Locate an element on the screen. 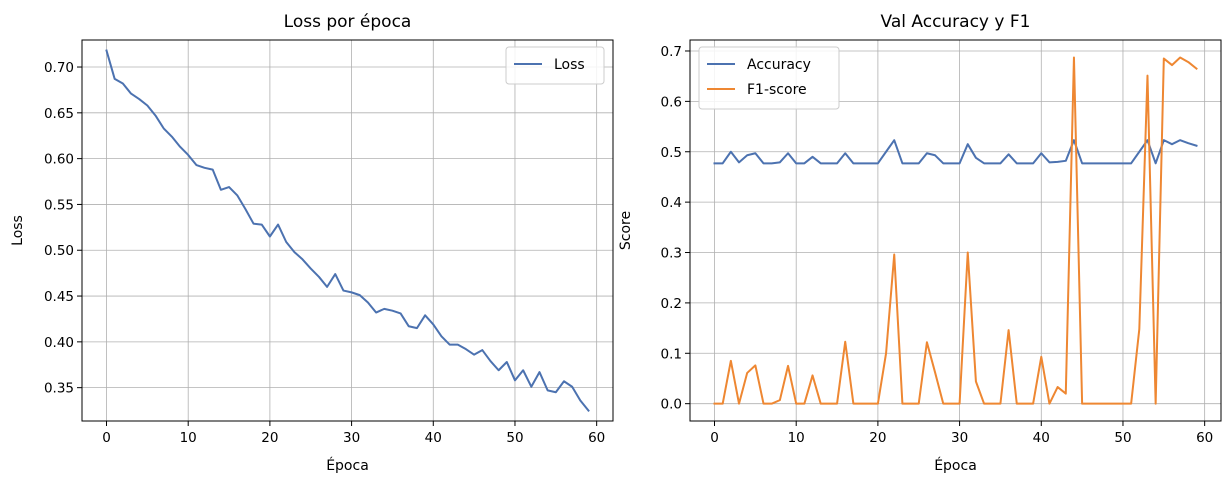  y-tick-label: 0.65 is located at coordinates (59, 114).